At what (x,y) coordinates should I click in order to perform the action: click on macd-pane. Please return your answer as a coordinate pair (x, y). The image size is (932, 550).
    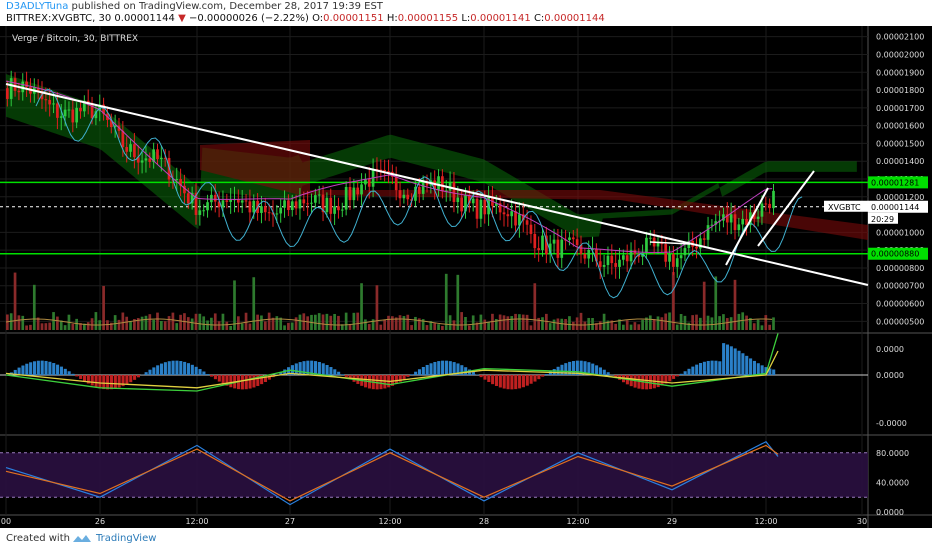
    Looking at the image, I should click on (434, 362).